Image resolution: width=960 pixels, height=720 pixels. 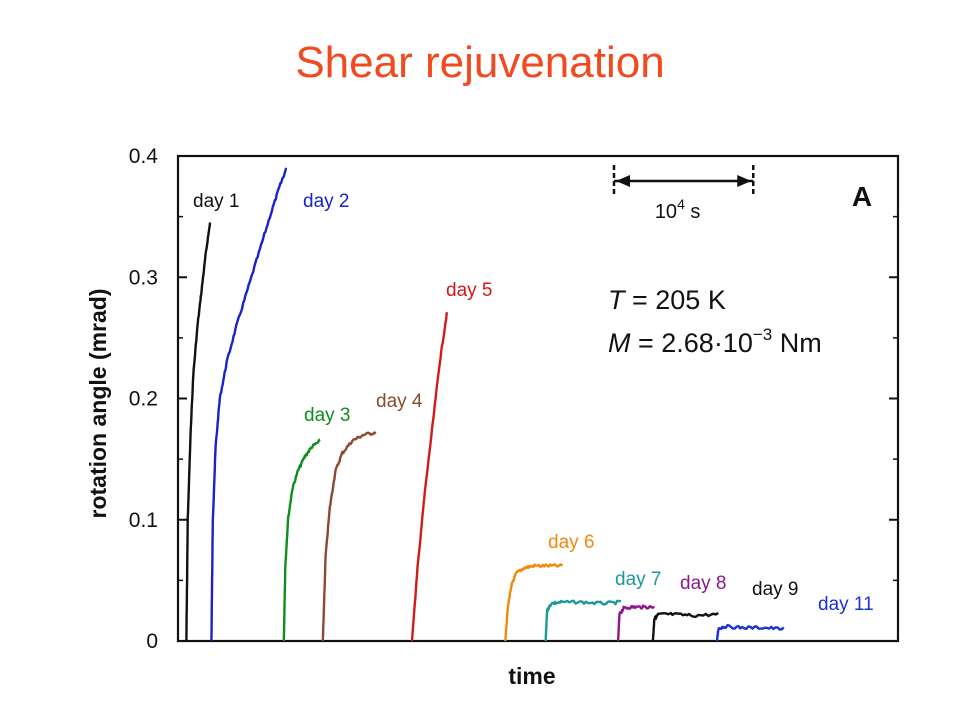 What do you see at coordinates (98, 403) in the screenshot?
I see `y-axis-title: rotation angle (mrad)` at bounding box center [98, 403].